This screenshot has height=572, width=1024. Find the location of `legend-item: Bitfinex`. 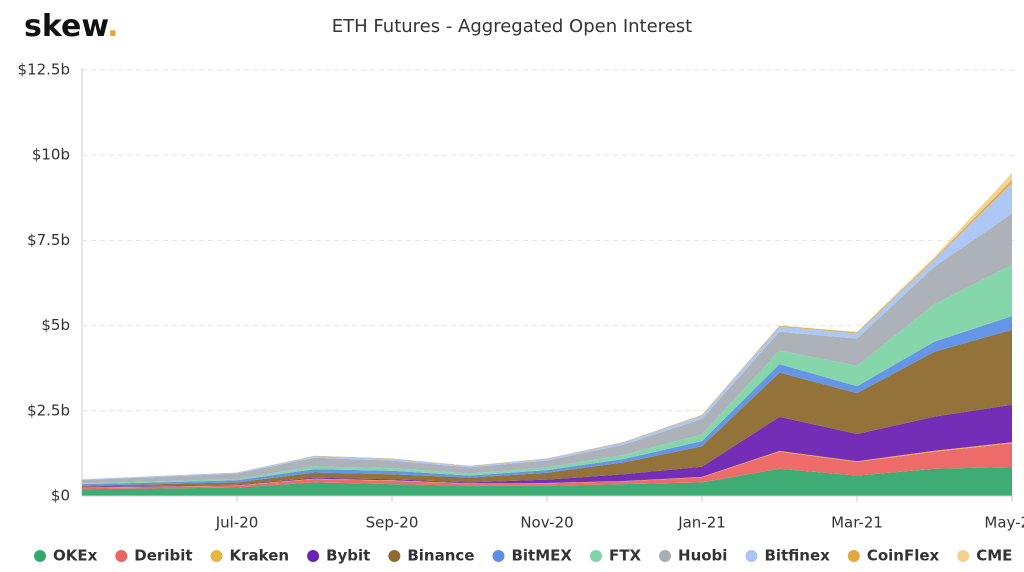

legend-item: Bitfinex is located at coordinates (787, 556).